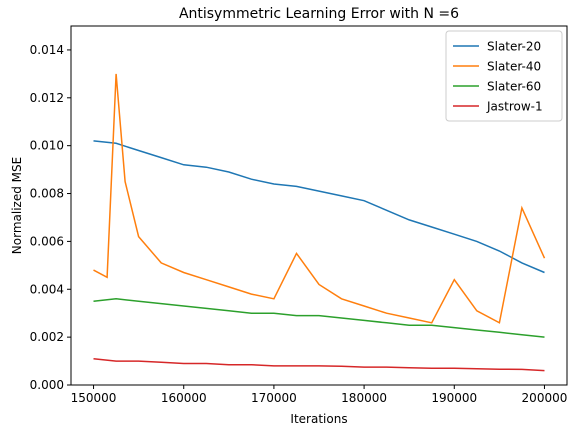  Describe the element at coordinates (94, 398) in the screenshot. I see `x-tick-label: 150000` at that location.